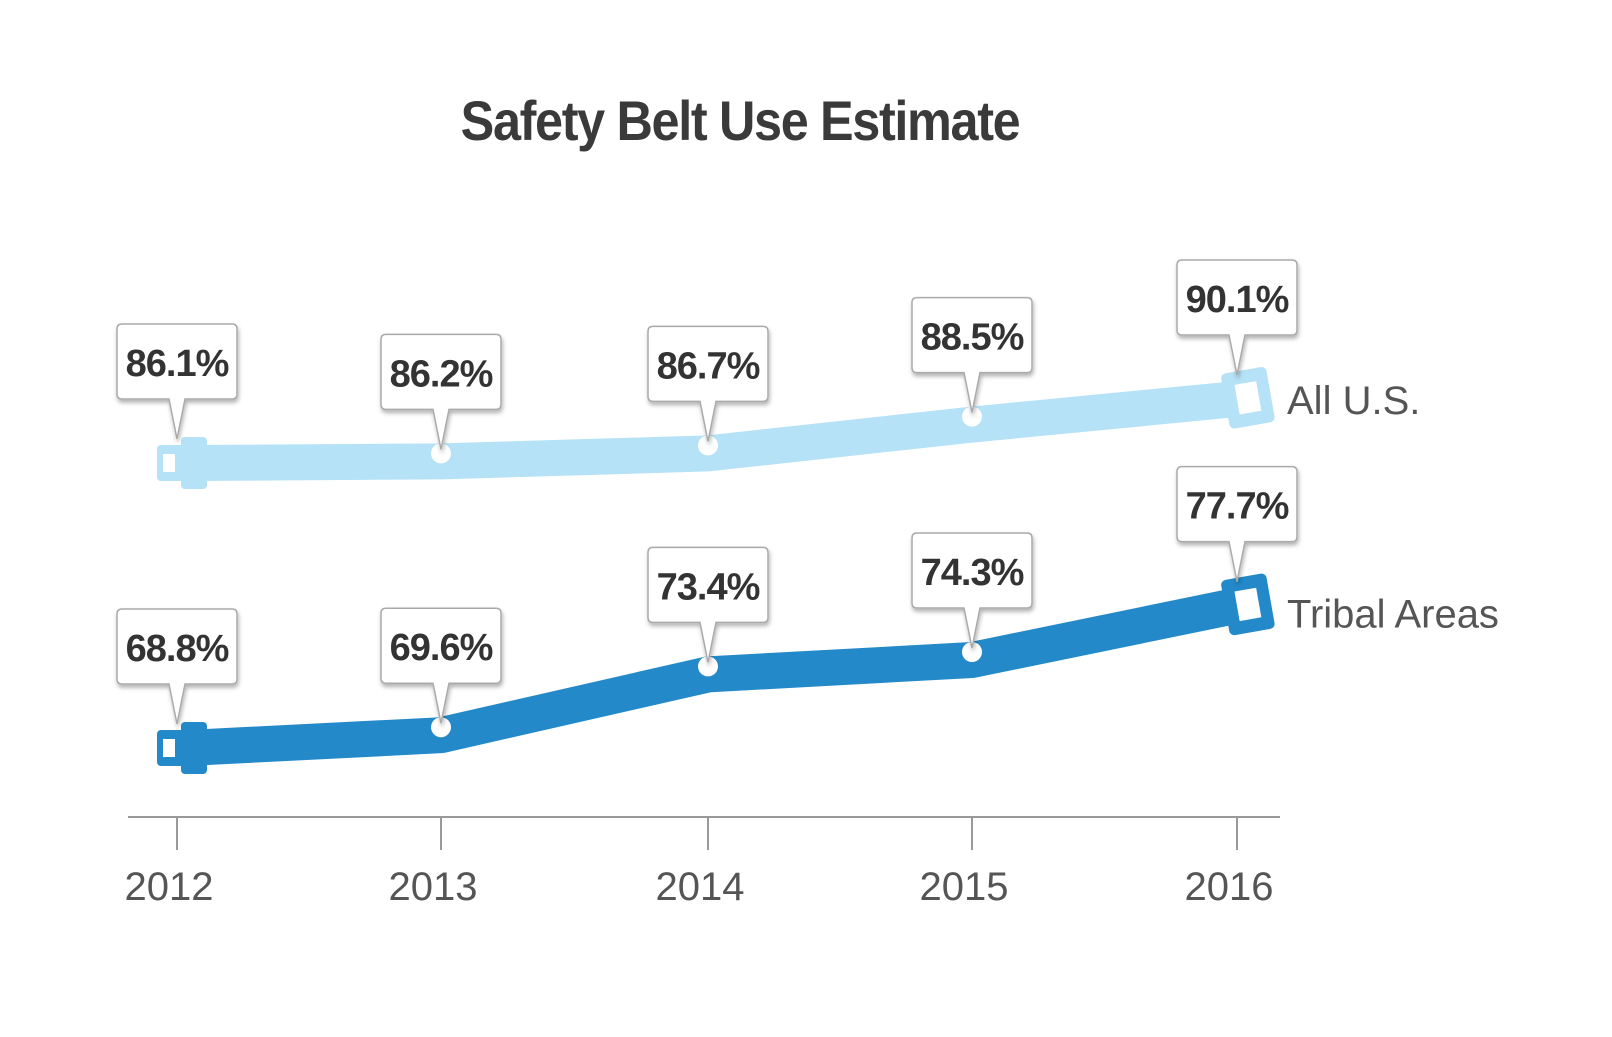  I want to click on legend-label: Tribal Areas, so click(1393, 615).